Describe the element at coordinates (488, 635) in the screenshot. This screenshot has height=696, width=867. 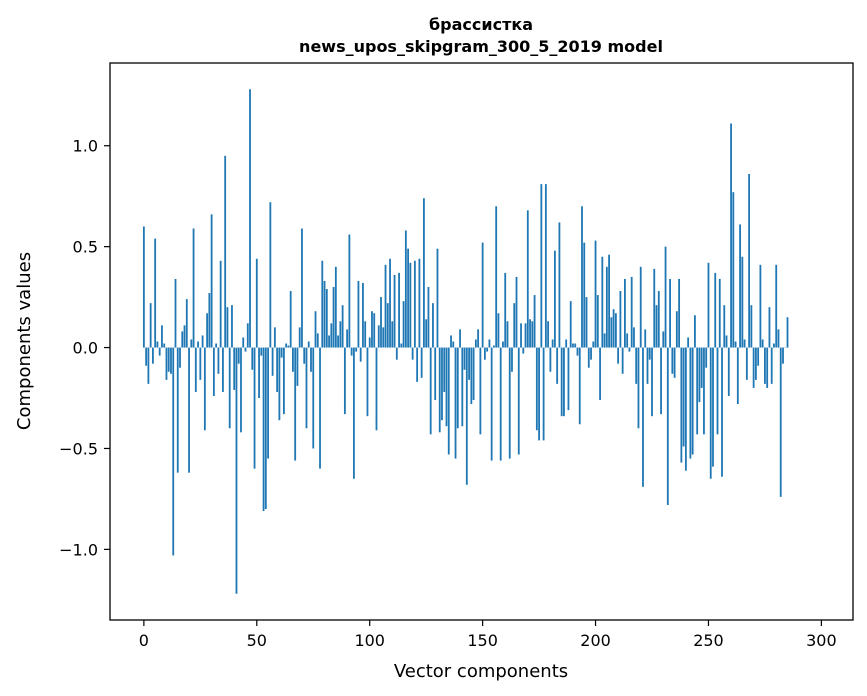
I see `x-axis-ticks: 0 50 100 150 200 250 300` at that location.